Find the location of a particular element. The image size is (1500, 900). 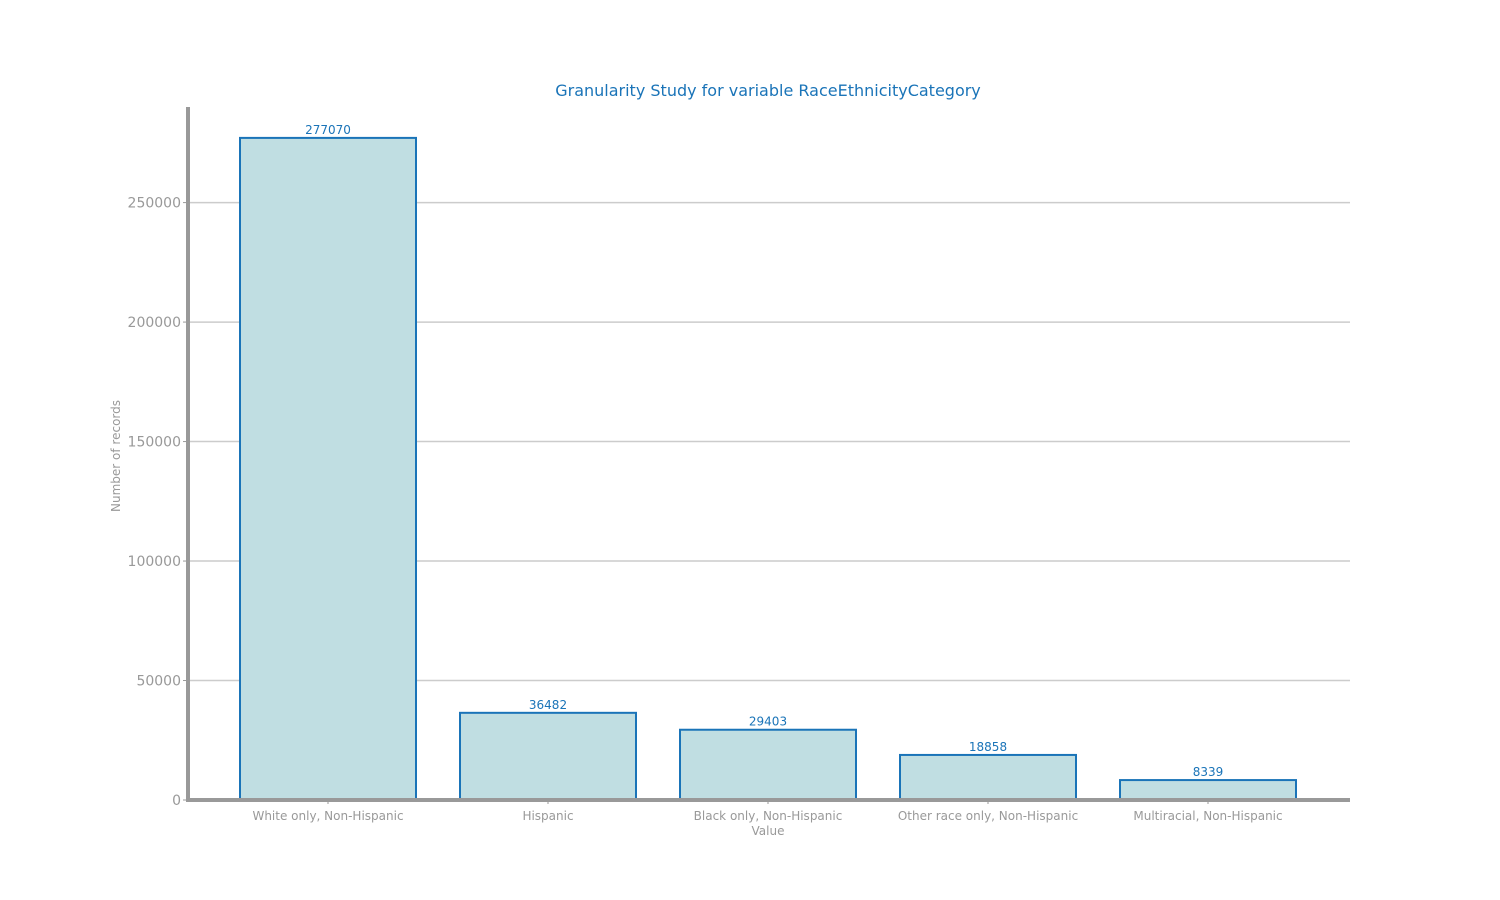

bar-value-label: 36482 is located at coordinates (548, 705).